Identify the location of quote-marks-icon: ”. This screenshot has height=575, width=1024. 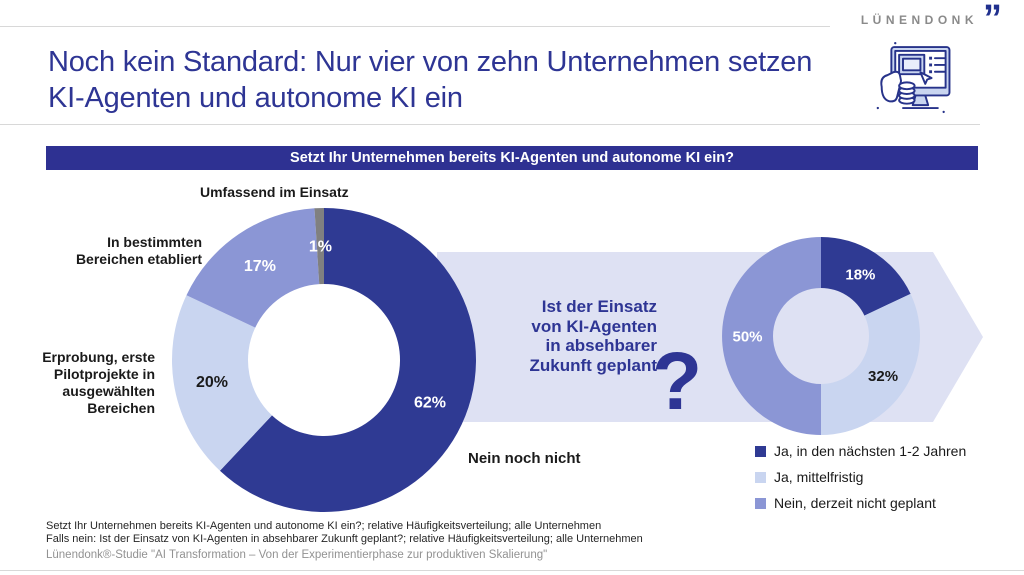
(992, 20).